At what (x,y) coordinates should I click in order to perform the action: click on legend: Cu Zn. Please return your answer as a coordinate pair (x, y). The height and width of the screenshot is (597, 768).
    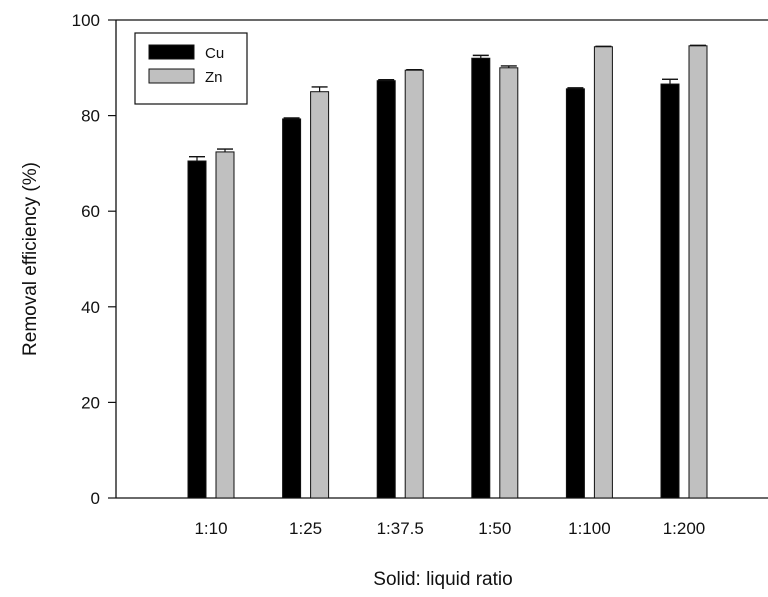
    Looking at the image, I should click on (191, 68).